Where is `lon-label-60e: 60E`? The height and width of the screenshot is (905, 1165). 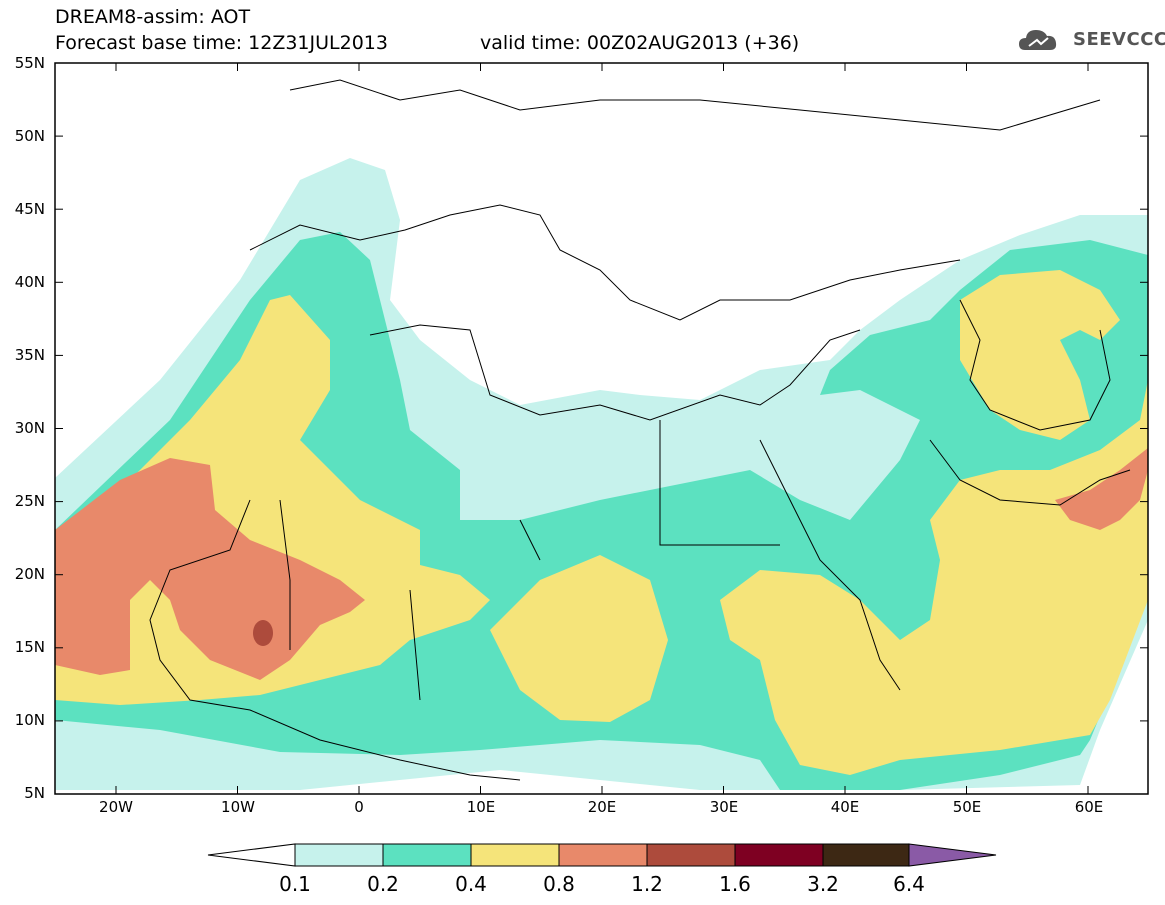 lon-label-60e: 60E is located at coordinates (1089, 807).